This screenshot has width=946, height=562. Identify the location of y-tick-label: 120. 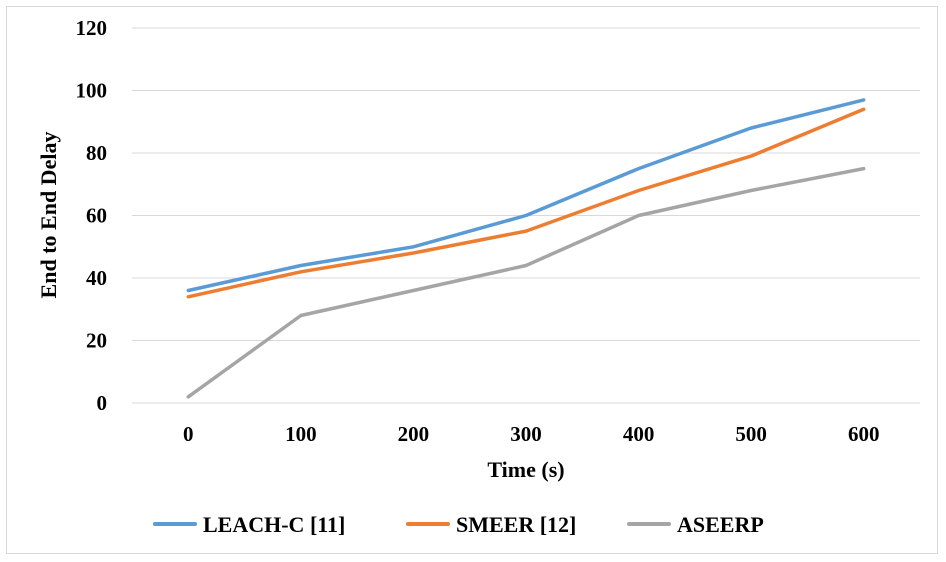
(92, 28).